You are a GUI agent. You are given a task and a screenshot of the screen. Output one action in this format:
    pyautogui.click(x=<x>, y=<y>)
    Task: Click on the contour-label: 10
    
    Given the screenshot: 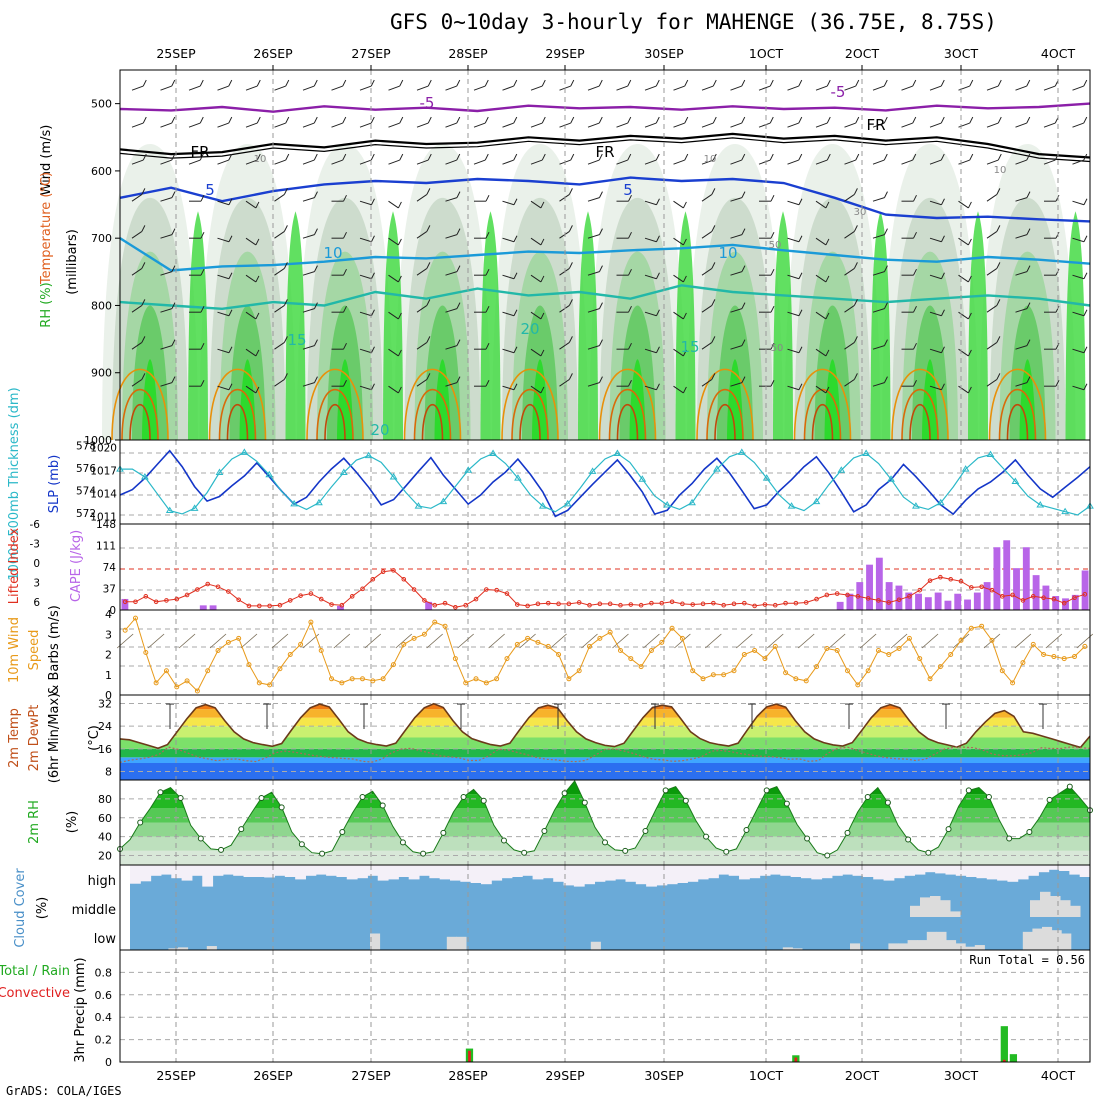 What is the action you would take?
    pyautogui.click(x=727, y=253)
    